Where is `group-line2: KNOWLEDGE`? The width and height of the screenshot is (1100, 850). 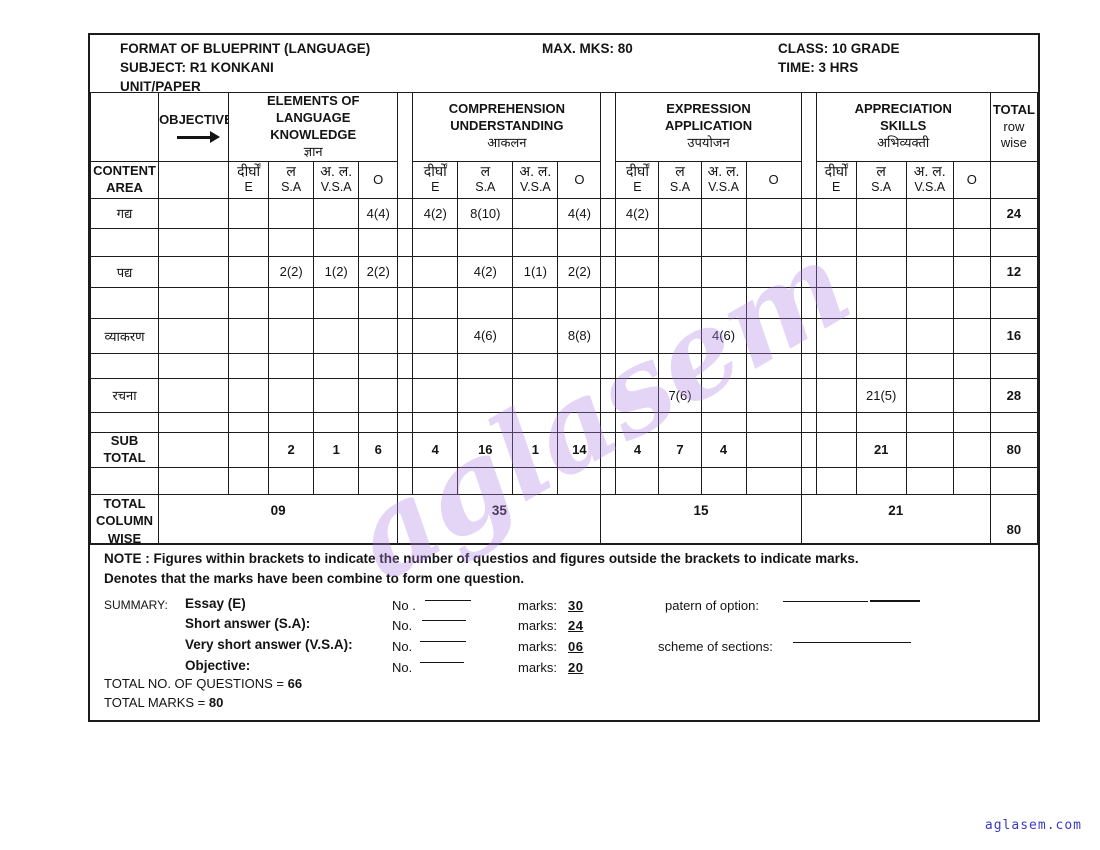 group-line2: KNOWLEDGE is located at coordinates (313, 134).